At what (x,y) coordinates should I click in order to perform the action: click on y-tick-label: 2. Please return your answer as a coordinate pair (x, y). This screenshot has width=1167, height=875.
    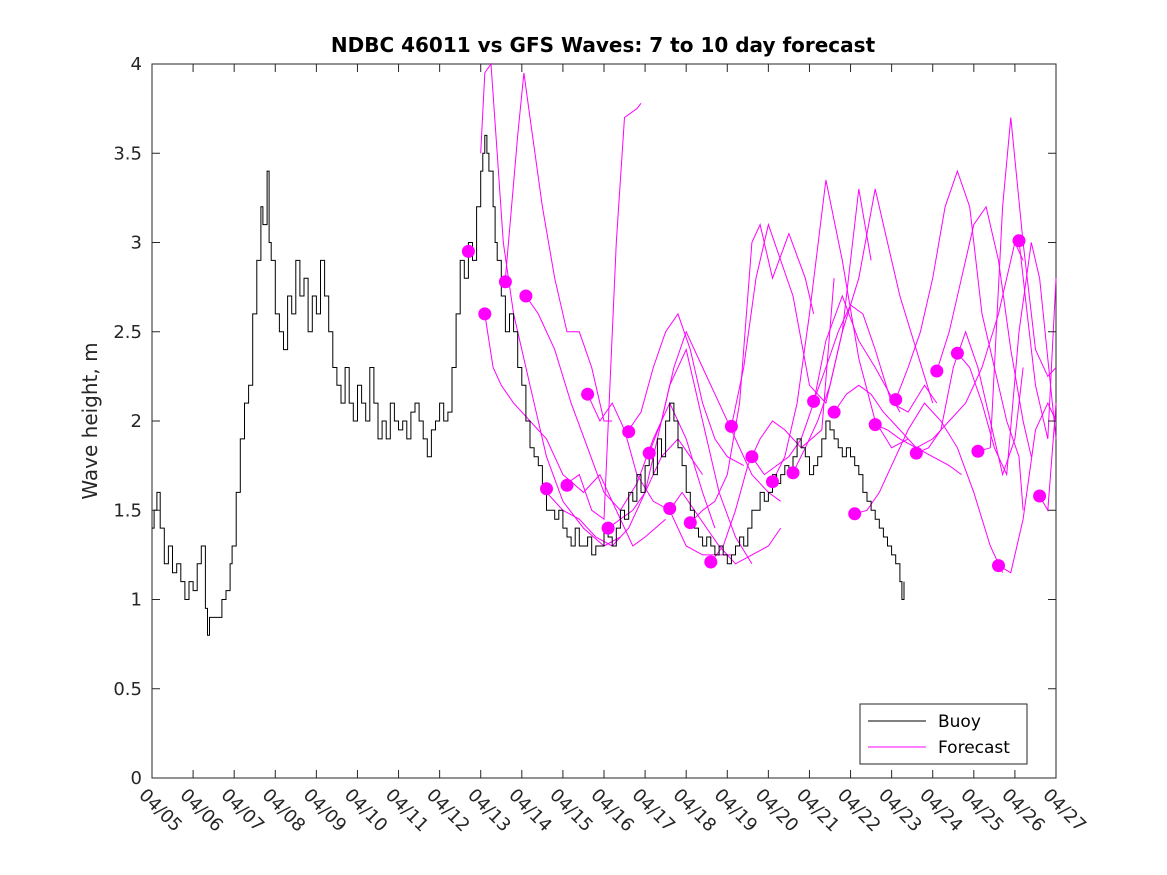
    Looking at the image, I should click on (136, 421).